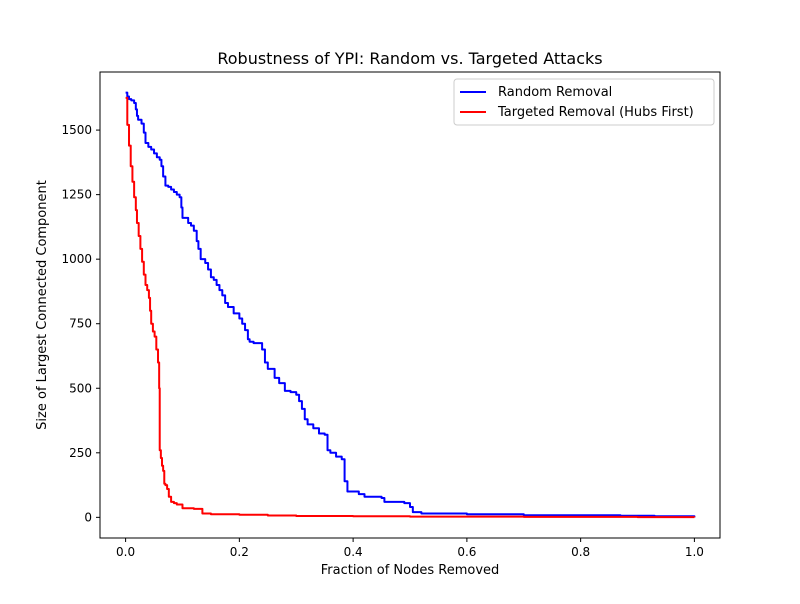  Describe the element at coordinates (466, 552) in the screenshot. I see `x-tick-label: 0.6` at that location.